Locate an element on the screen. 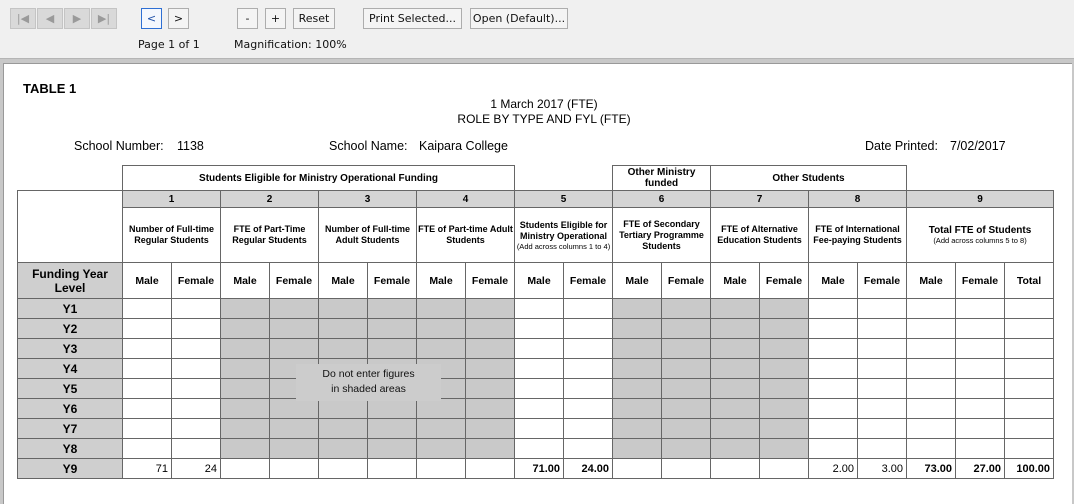 This screenshot has height=504, width=1074. reset-zoom-button: Reset is located at coordinates (314, 18).